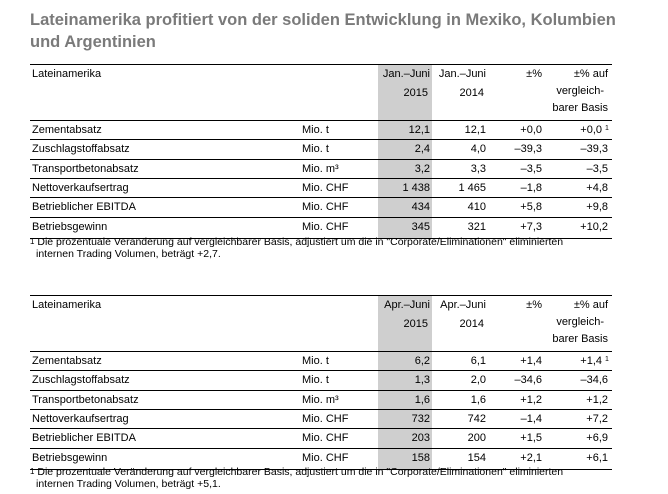 The image size is (668, 494). Describe the element at coordinates (476, 207) in the screenshot. I see `value-prior: 410` at that location.